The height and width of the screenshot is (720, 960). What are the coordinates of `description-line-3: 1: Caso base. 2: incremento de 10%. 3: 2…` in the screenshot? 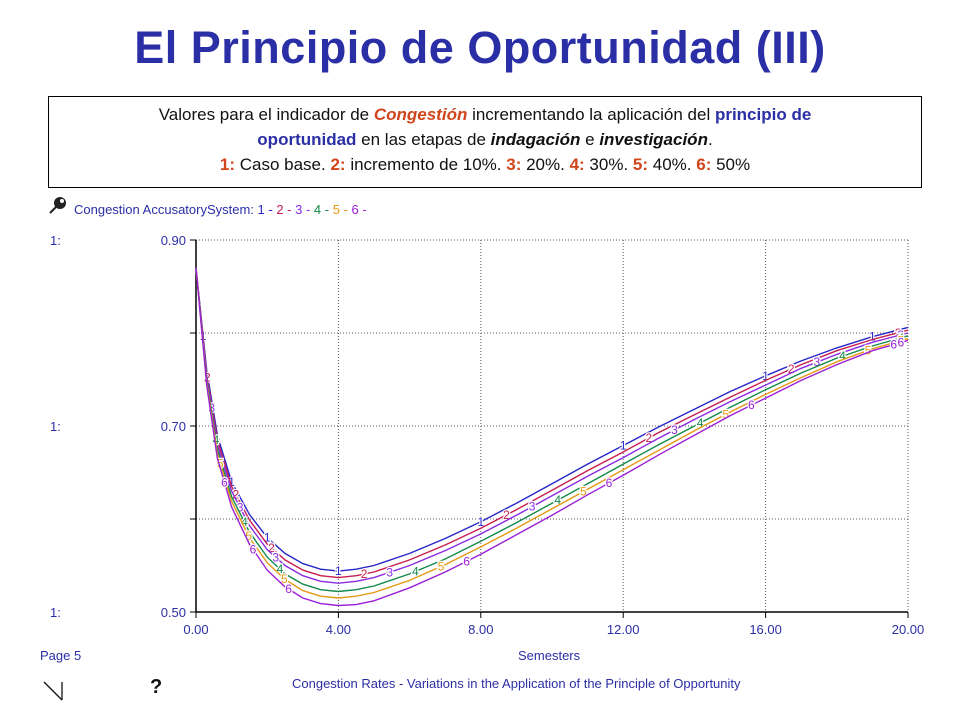 It's located at (485, 164).